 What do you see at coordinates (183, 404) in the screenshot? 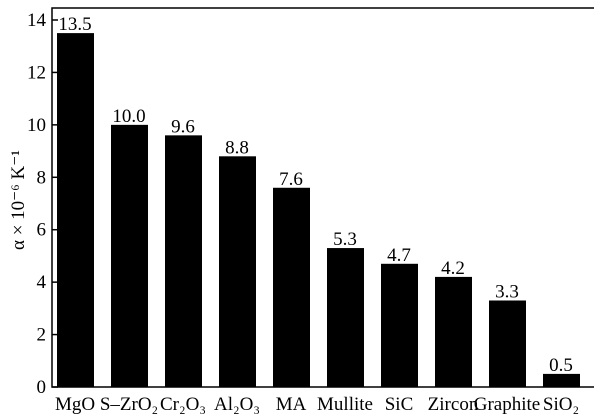
I see `x-tick-label: Cr₂O₃` at bounding box center [183, 404].